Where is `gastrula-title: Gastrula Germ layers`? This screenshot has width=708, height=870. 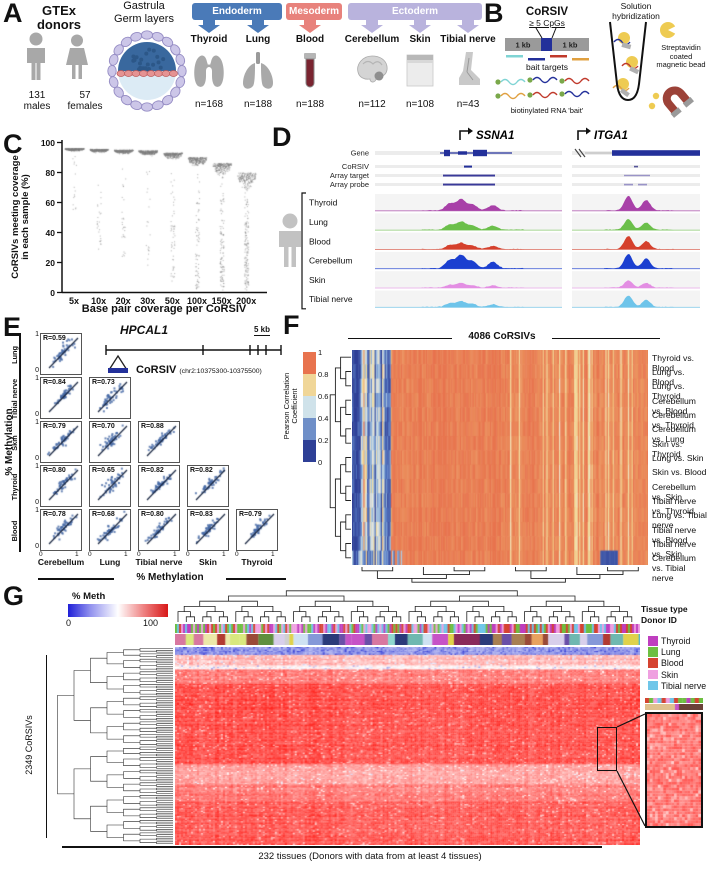
gastrula-title: Gastrula Germ layers is located at coordinates (144, 13).